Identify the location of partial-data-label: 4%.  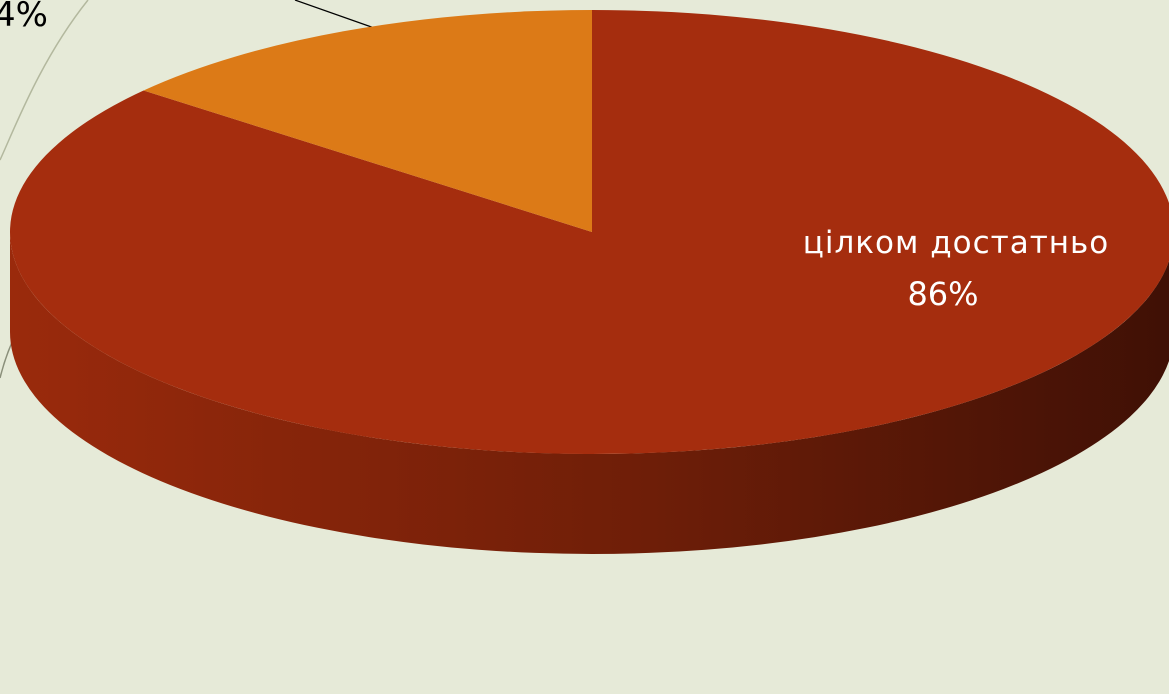
(24, 17).